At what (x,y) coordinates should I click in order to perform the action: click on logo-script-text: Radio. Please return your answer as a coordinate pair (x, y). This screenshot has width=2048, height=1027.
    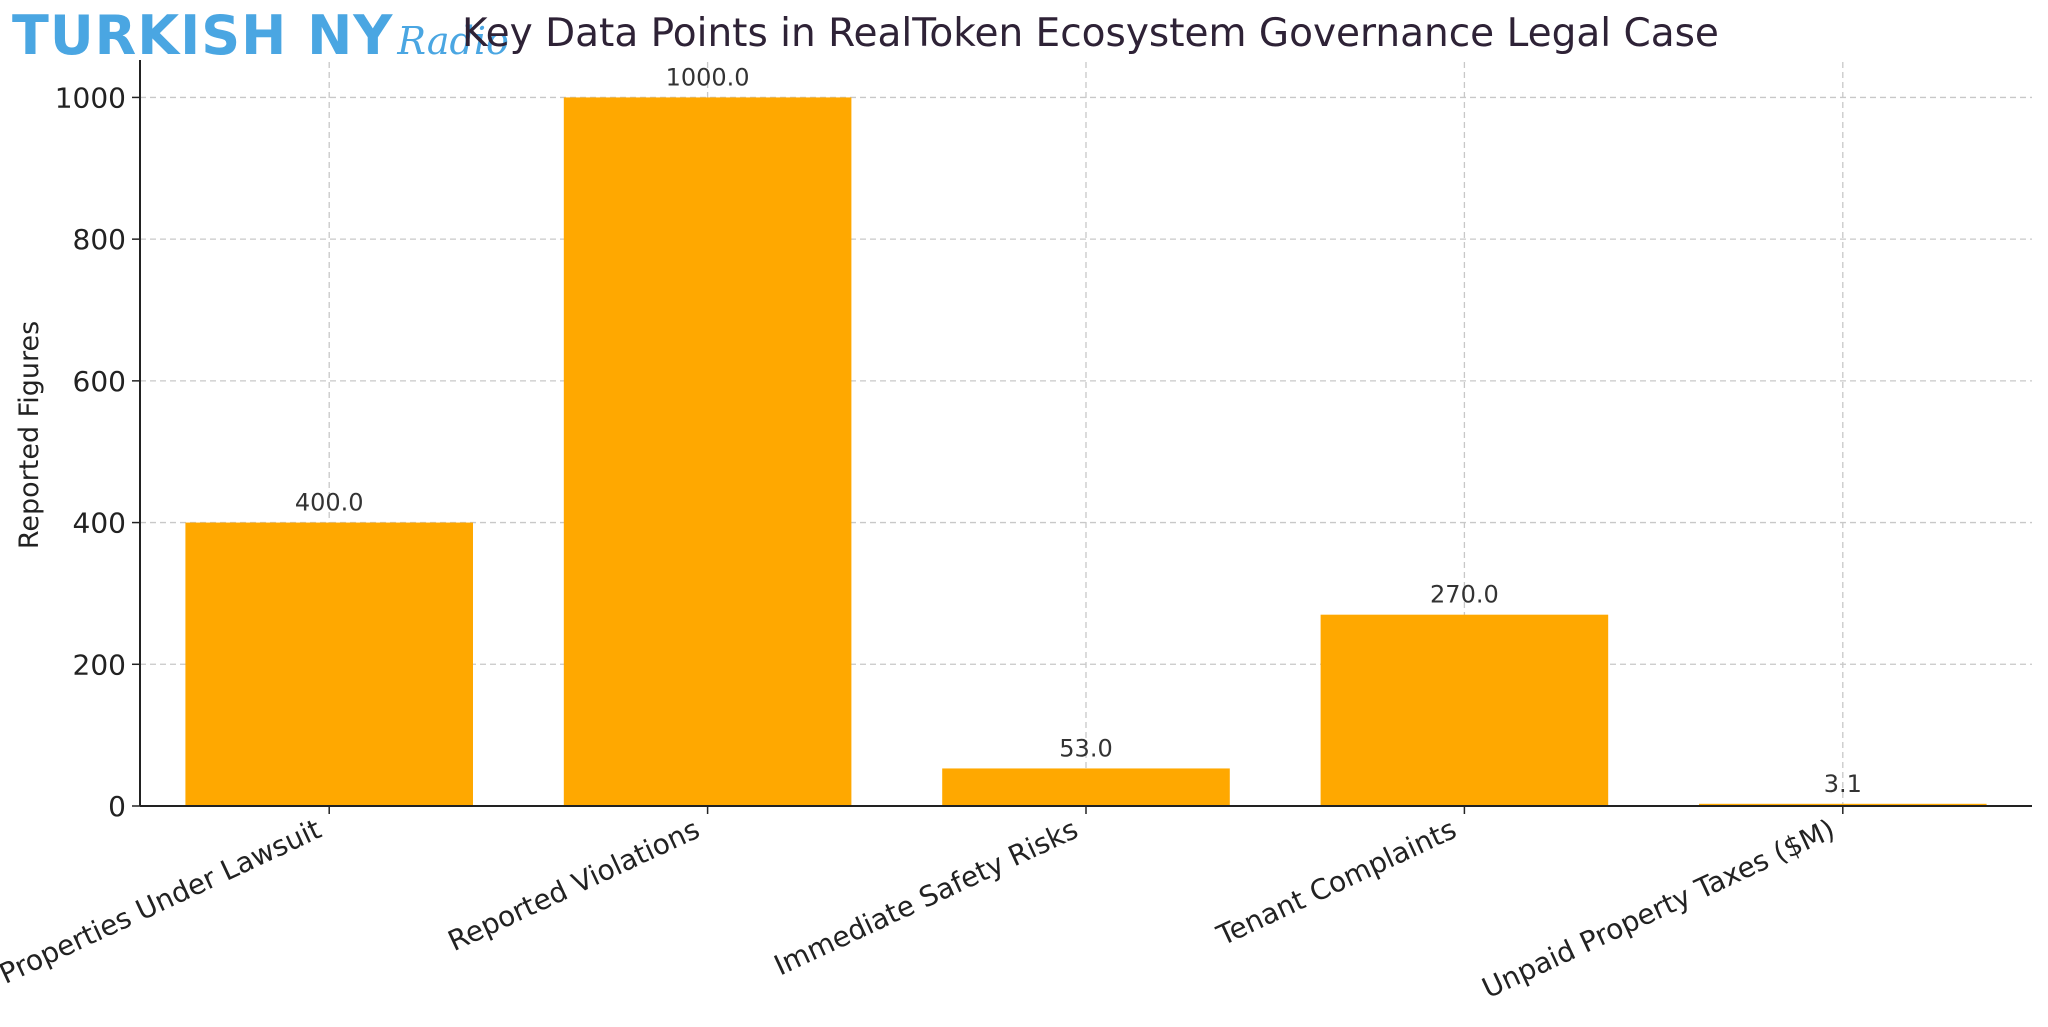
    Looking at the image, I should click on (453, 41).